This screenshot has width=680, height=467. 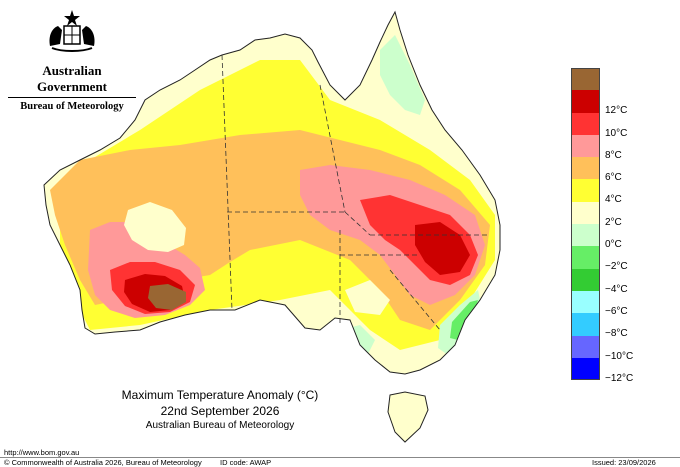 What do you see at coordinates (611, 192) in the screenshot?
I see `legend-row: 4°C` at bounding box center [611, 192].